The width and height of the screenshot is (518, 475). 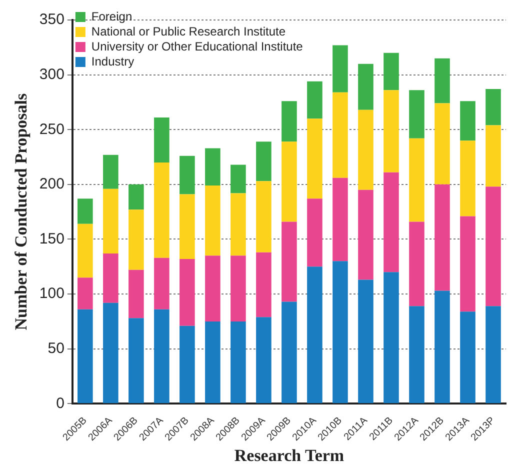 I want to click on y-tick-label: 250, so click(x=51, y=129).